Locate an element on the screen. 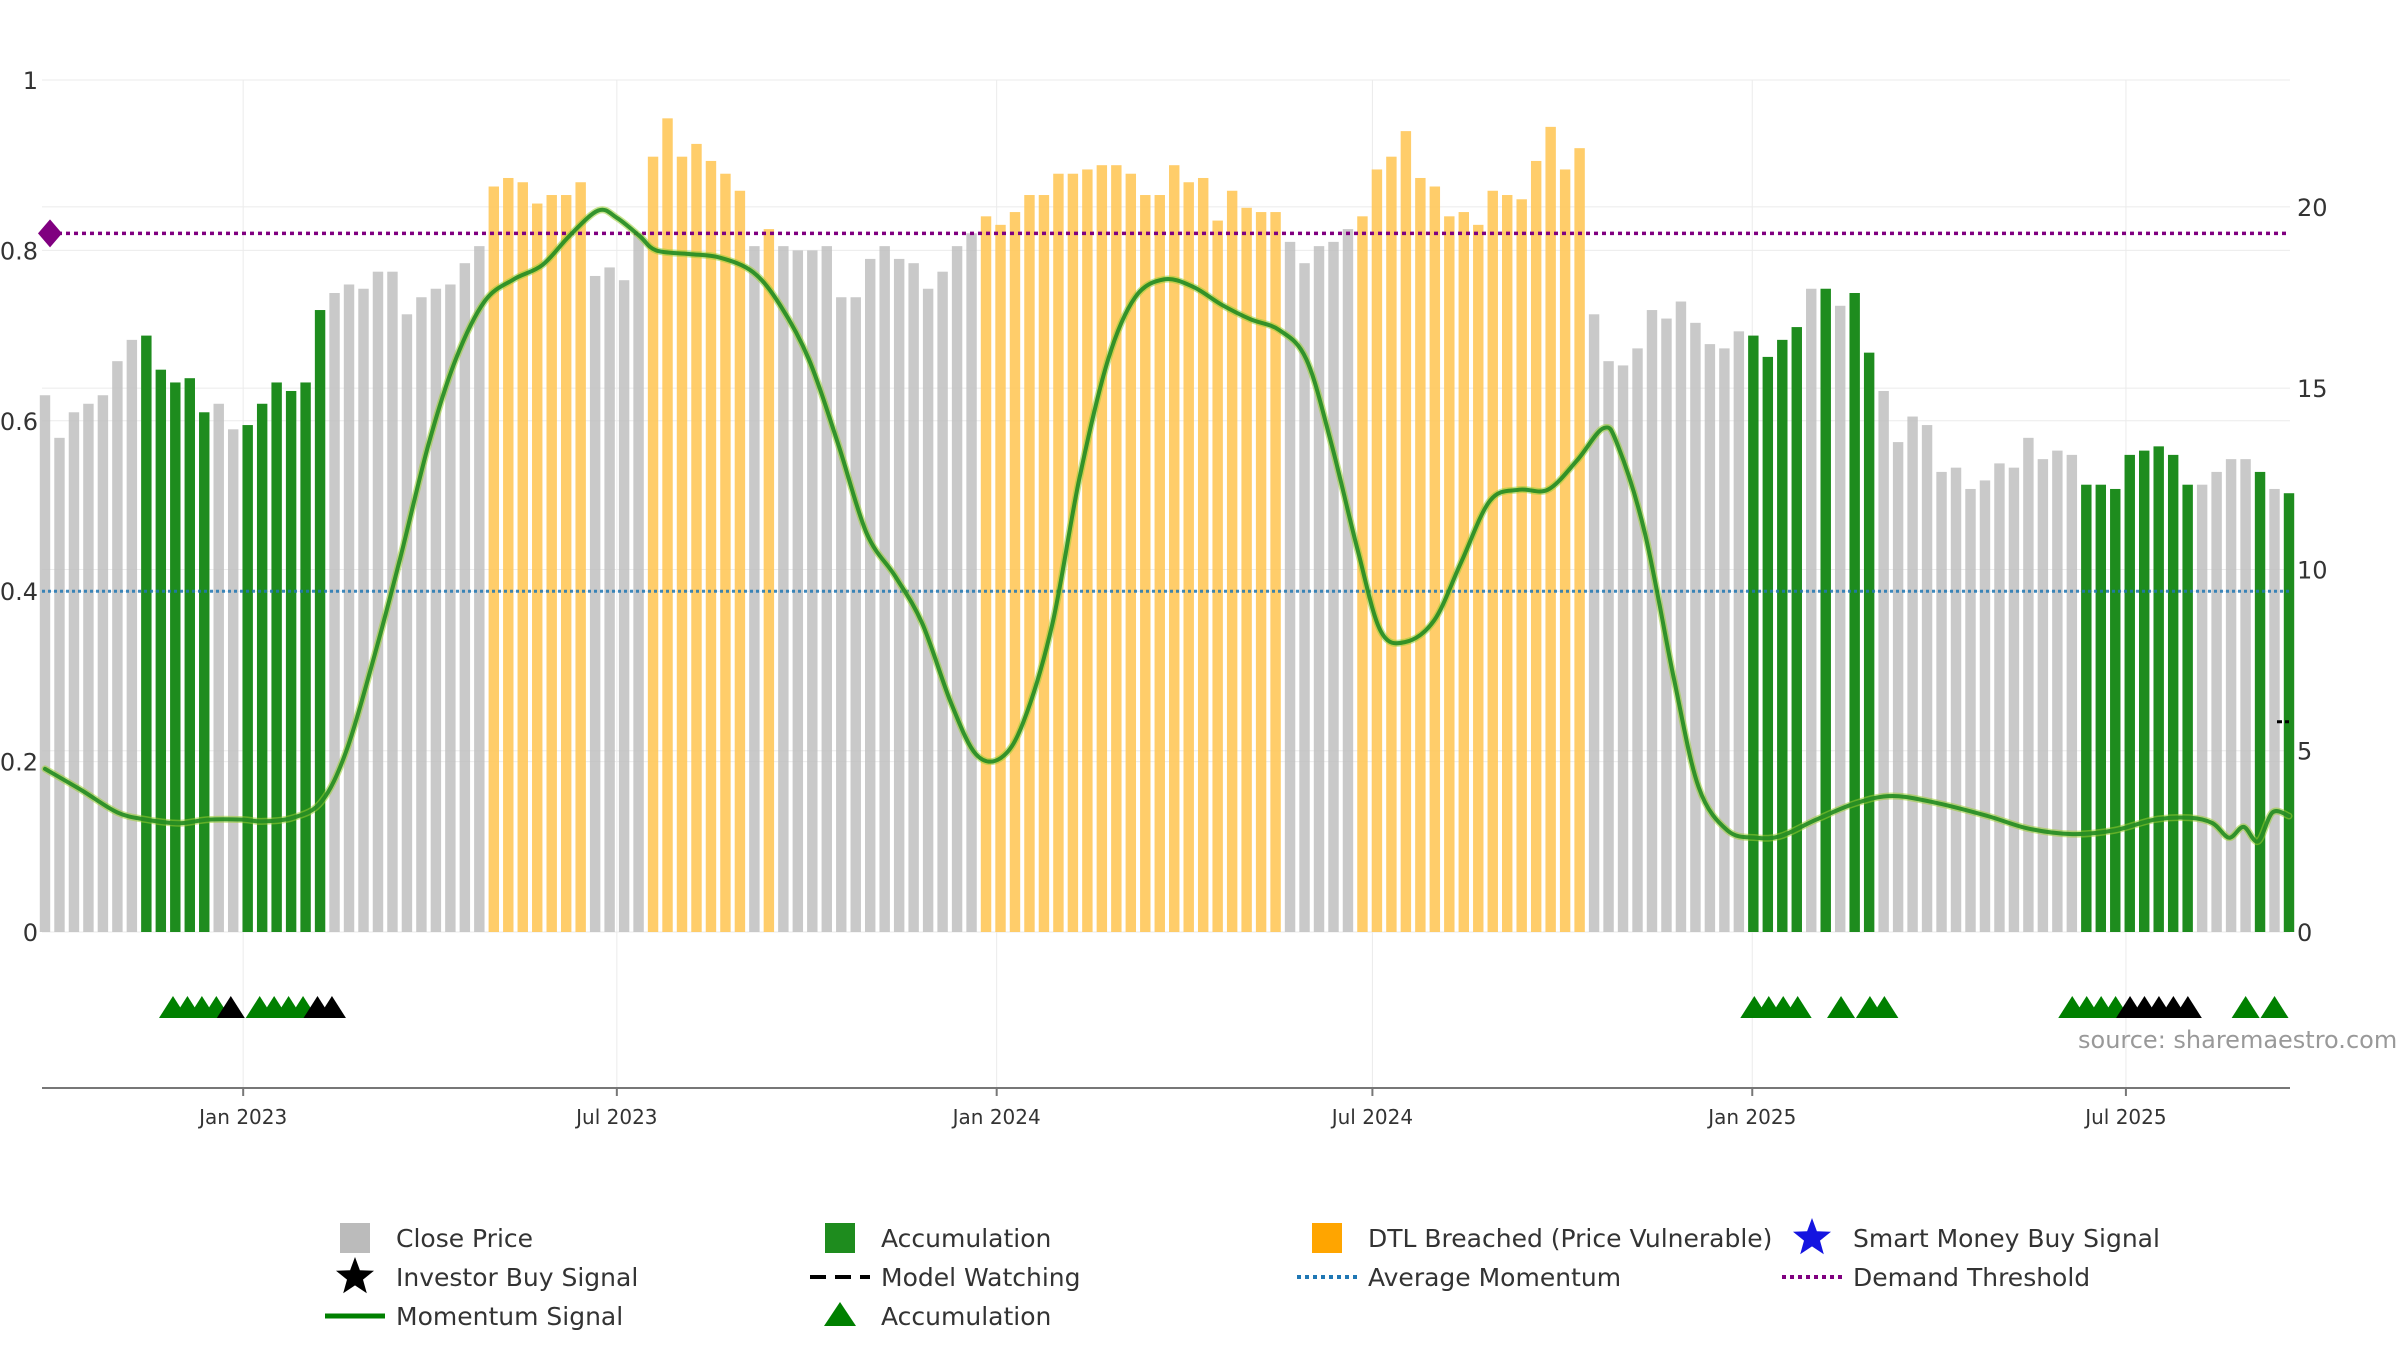  left-axis-tick-label: 0.8 is located at coordinates (19, 251).